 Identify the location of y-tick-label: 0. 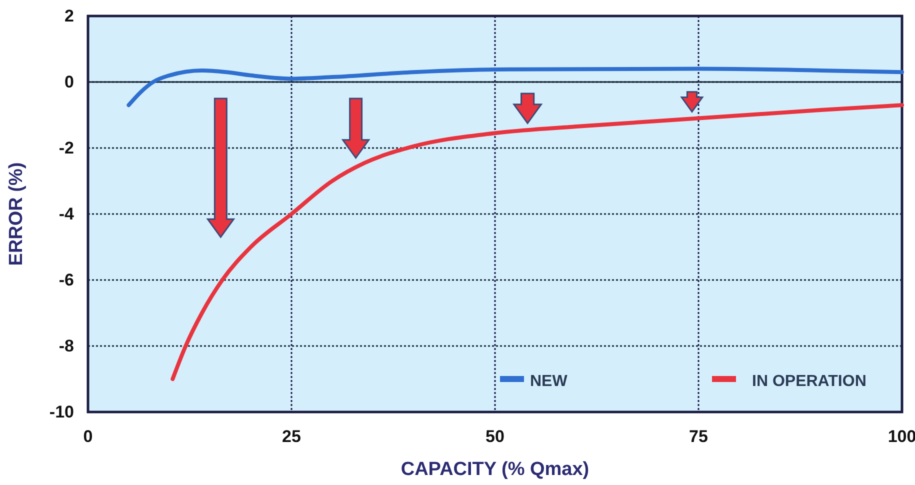
(69, 82).